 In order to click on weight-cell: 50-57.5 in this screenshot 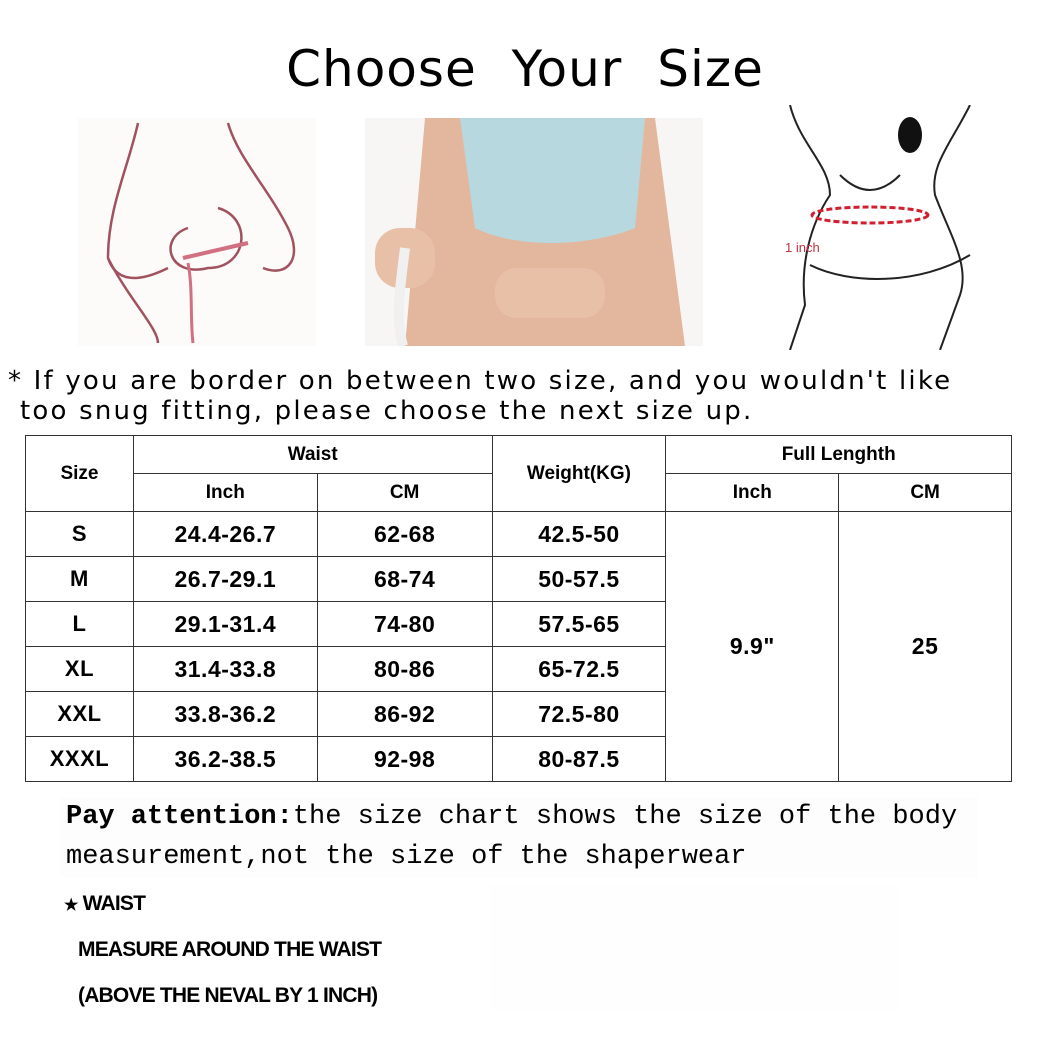, I will do `click(579, 579)`.